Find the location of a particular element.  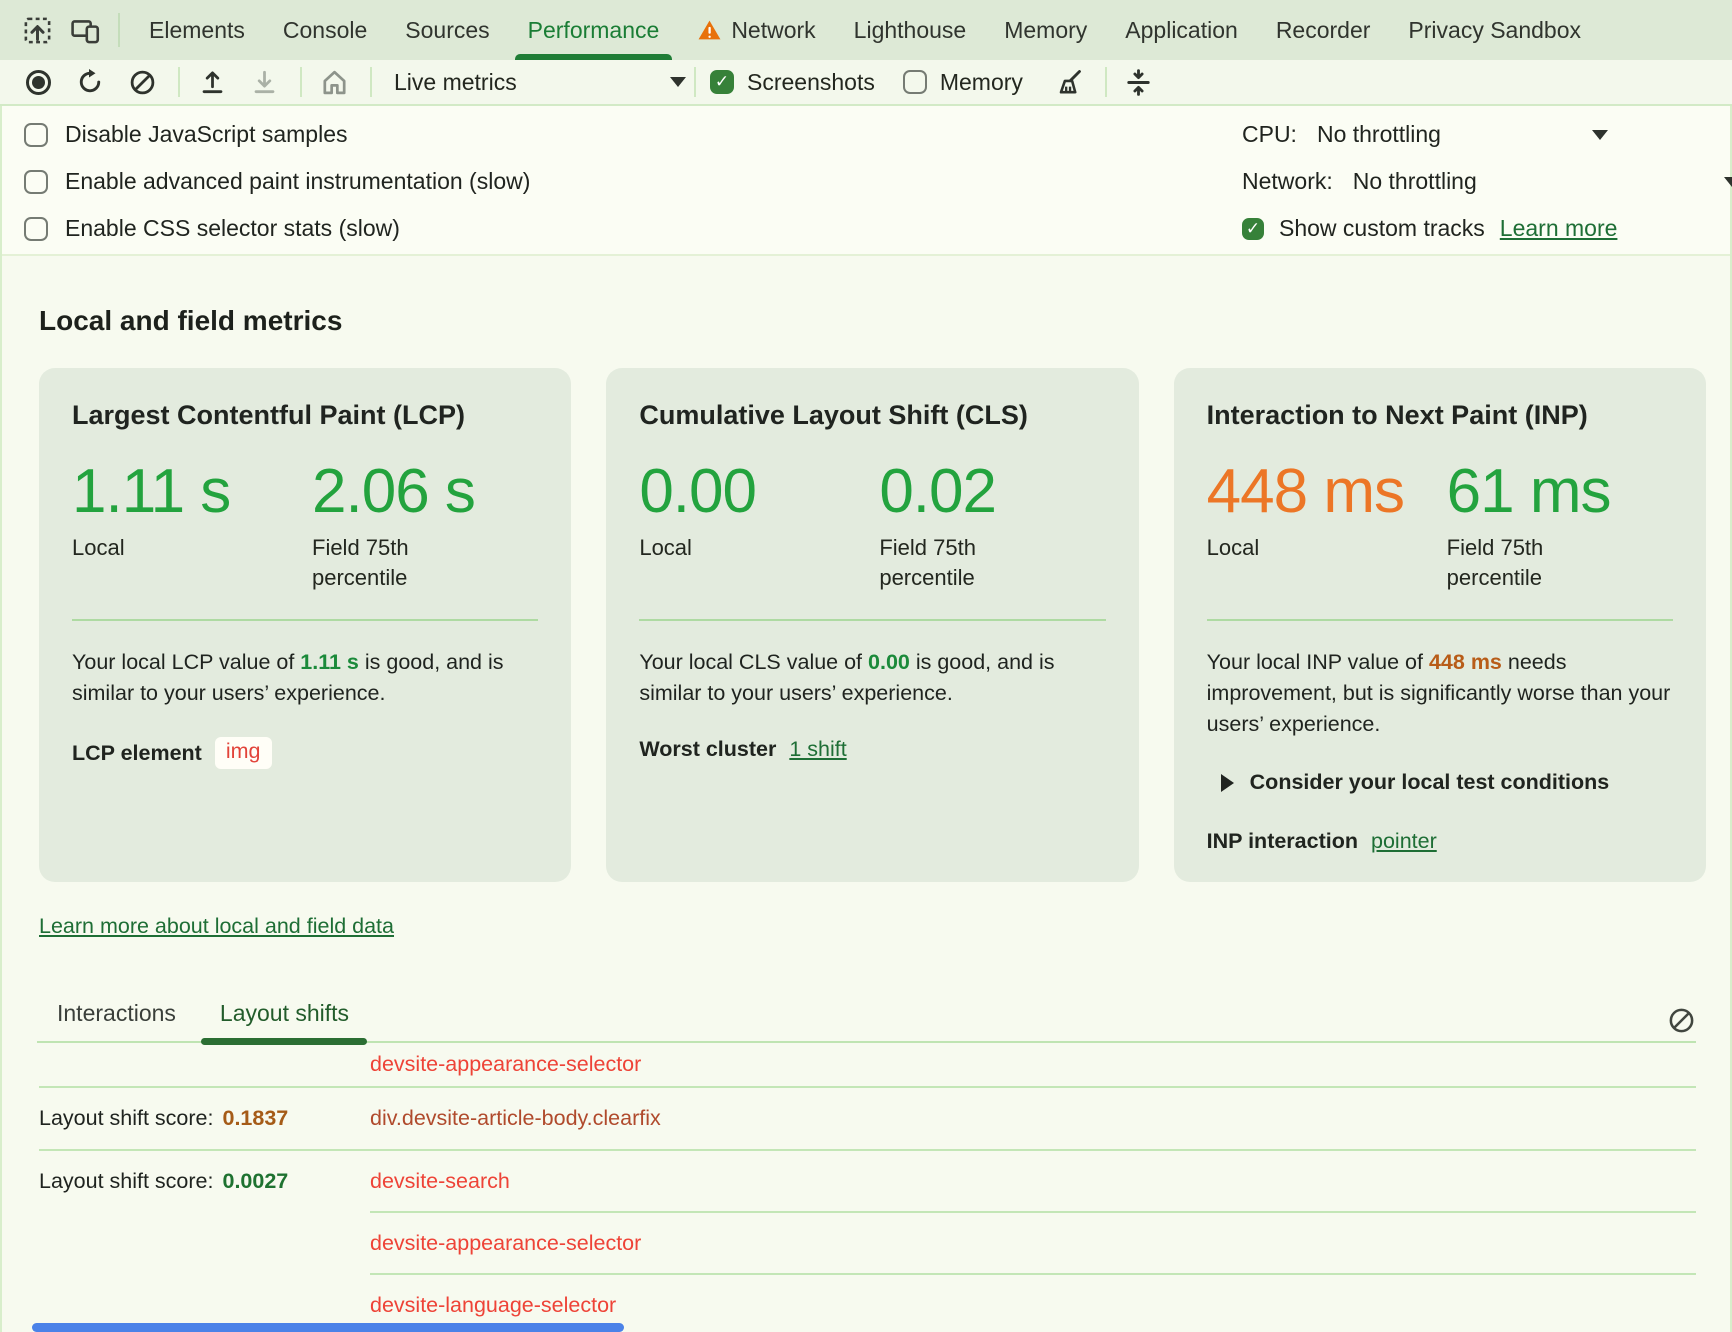

local-test-conditions-disclosure: Consider your local test conditions is located at coordinates (1440, 782).